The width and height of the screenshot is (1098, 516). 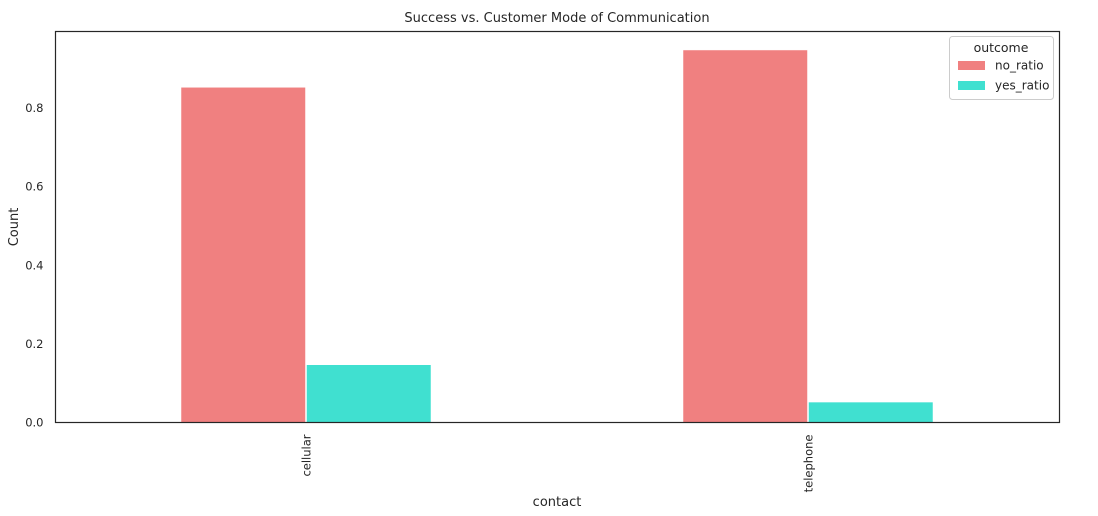 I want to click on legend-label-yes_ratio: yes_ratio, so click(x=1022, y=86).